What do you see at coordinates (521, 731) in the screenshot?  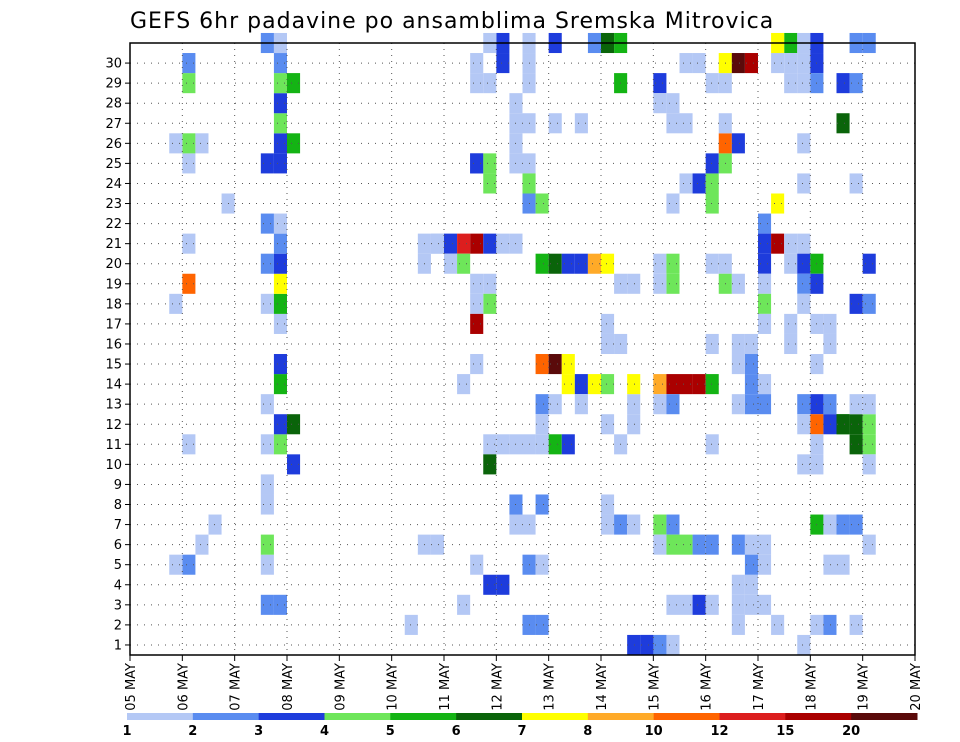 I see `legend-label: 7` at bounding box center [521, 731].